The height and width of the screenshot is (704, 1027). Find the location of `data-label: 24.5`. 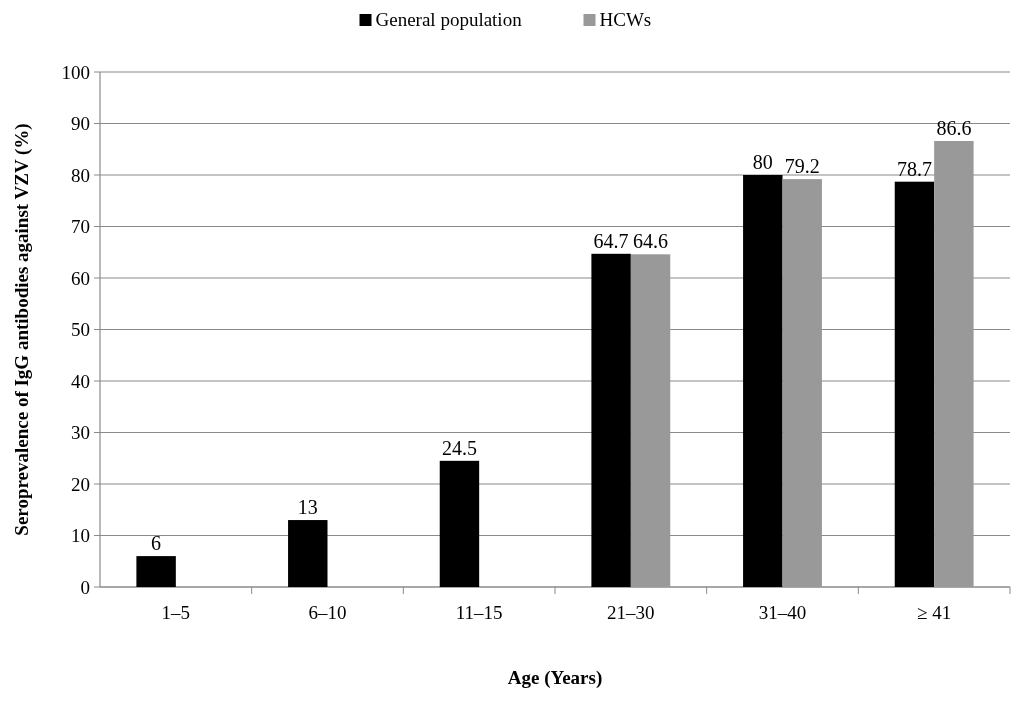

data-label: 24.5 is located at coordinates (459, 447).